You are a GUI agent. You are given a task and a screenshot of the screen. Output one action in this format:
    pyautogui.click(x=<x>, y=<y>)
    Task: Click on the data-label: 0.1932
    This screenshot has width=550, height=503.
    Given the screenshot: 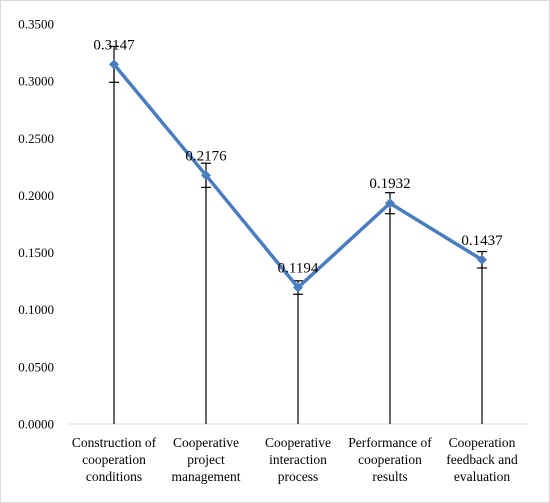 What is the action you would take?
    pyautogui.click(x=389, y=184)
    